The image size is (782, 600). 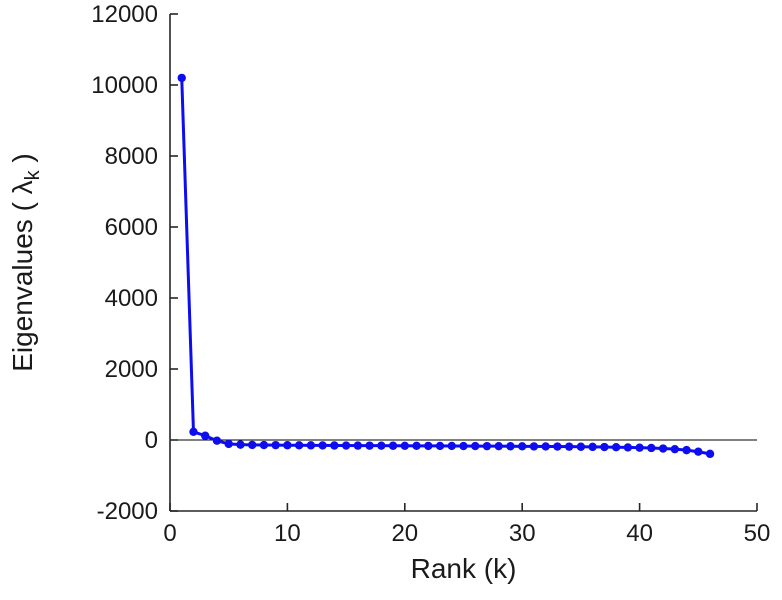 What do you see at coordinates (124, 85) in the screenshot?
I see `y-tick-label: 10000` at bounding box center [124, 85].